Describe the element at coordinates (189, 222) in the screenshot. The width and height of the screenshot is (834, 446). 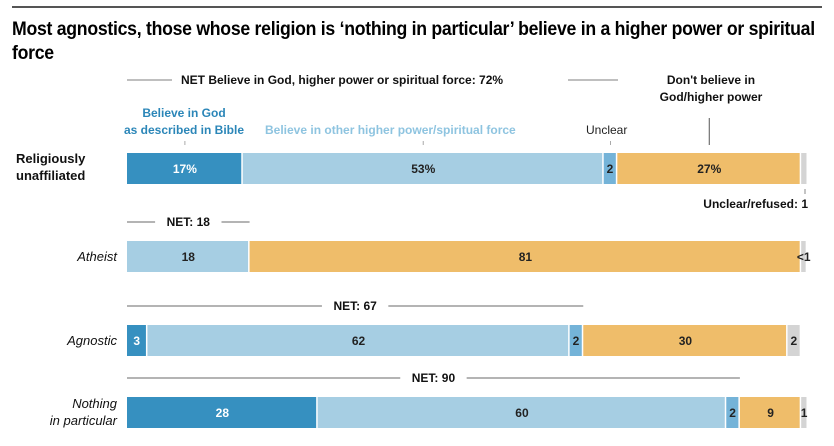
I see `net-label: NET: 18` at that location.